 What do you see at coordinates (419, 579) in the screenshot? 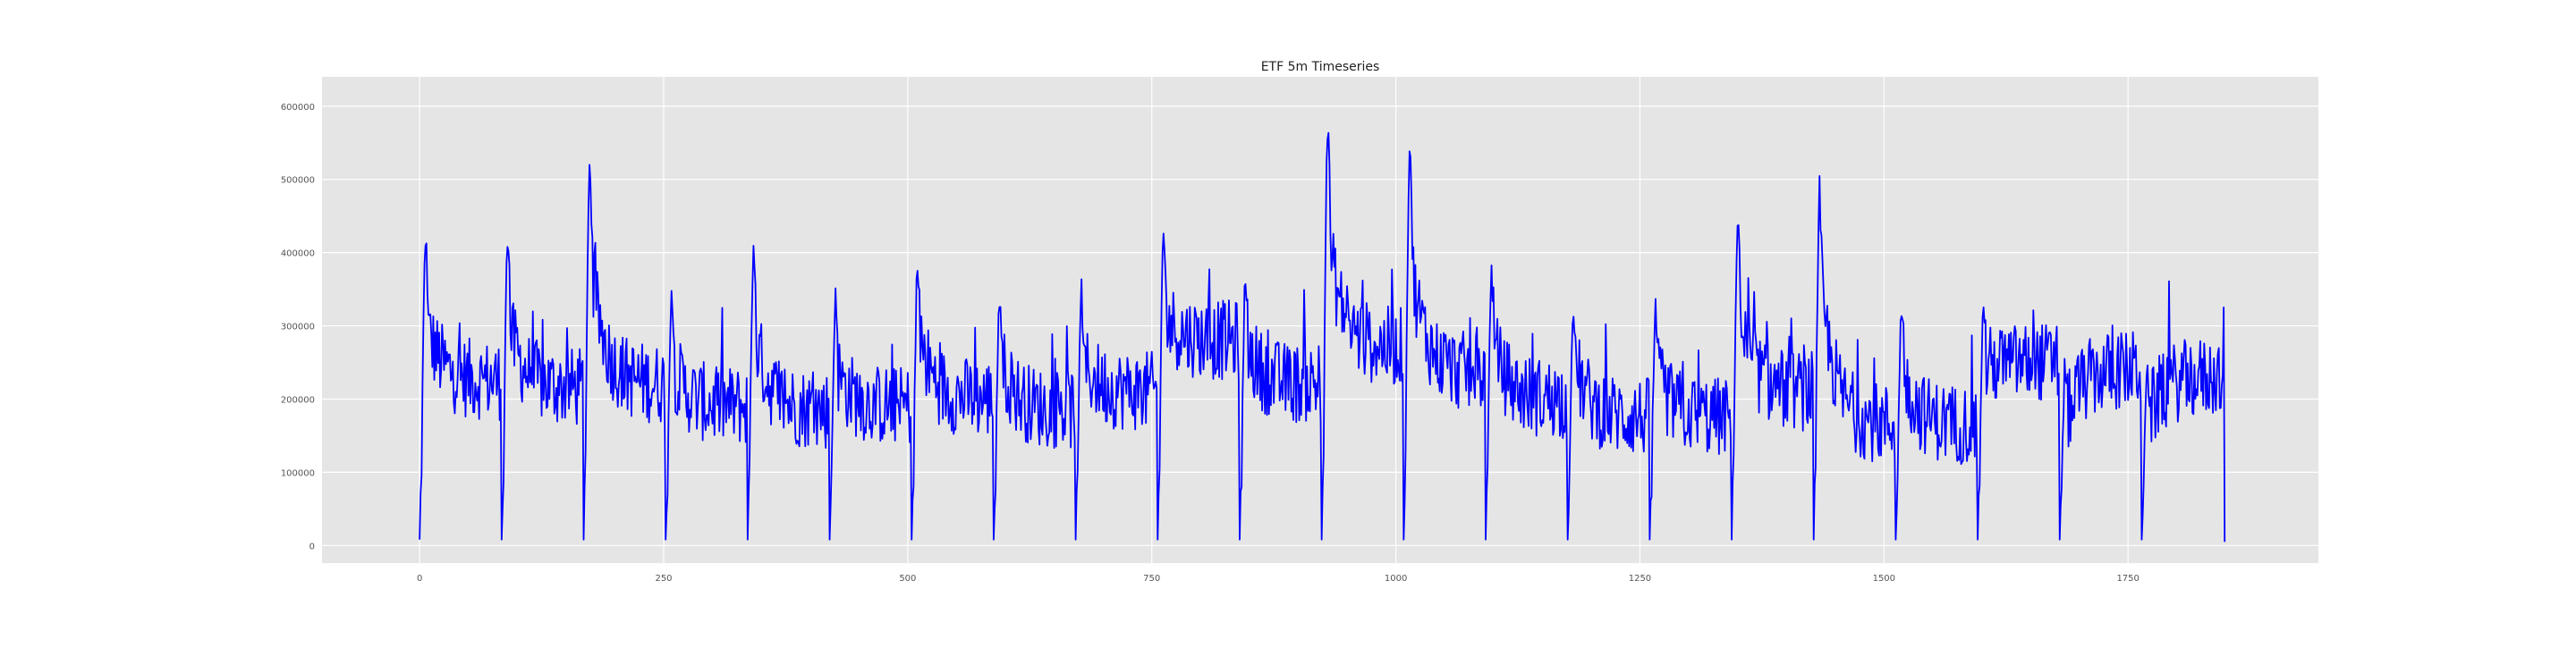
I see `x-tick-label: 0` at bounding box center [419, 579].